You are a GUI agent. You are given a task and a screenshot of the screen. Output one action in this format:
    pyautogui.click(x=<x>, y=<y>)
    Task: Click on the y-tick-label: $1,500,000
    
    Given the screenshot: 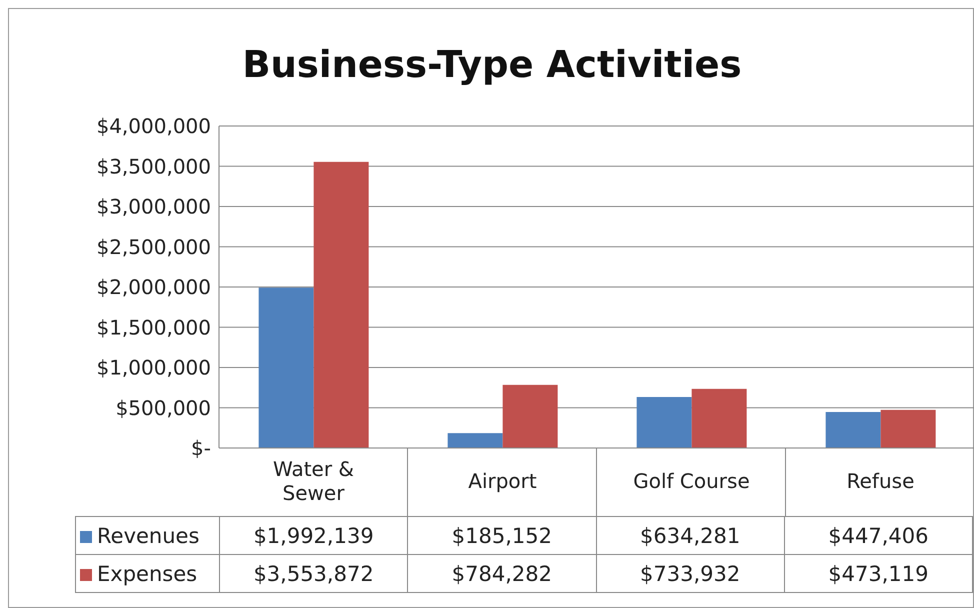 What is the action you would take?
    pyautogui.click(x=153, y=327)
    